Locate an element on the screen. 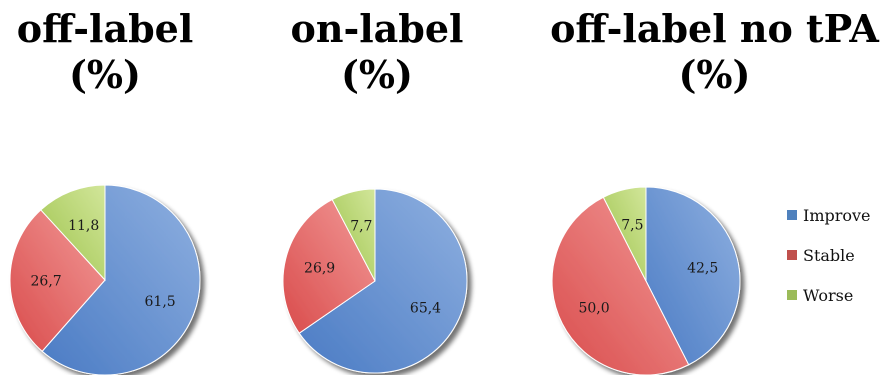 This screenshot has width=884, height=375. legend-label: Improve is located at coordinates (837, 215).